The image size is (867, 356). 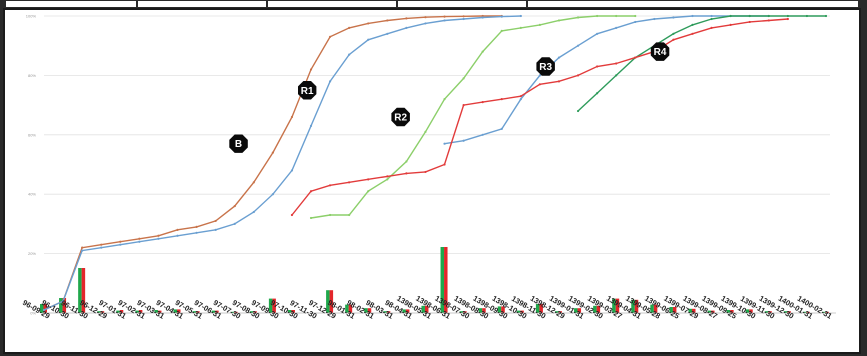 I want to click on marker-label-r3: R3, so click(x=545, y=67).